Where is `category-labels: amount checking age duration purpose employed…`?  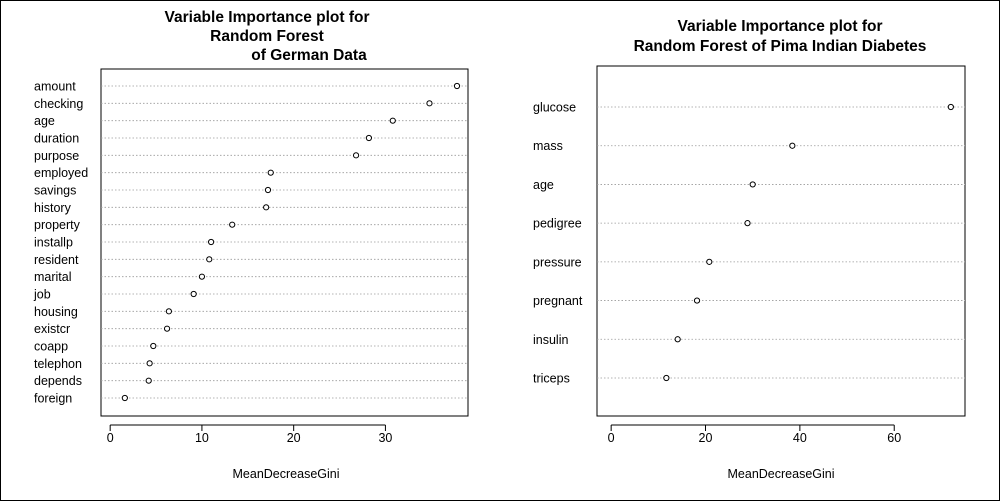 category-labels: amount checking age duration purpose employed… is located at coordinates (60, 243).